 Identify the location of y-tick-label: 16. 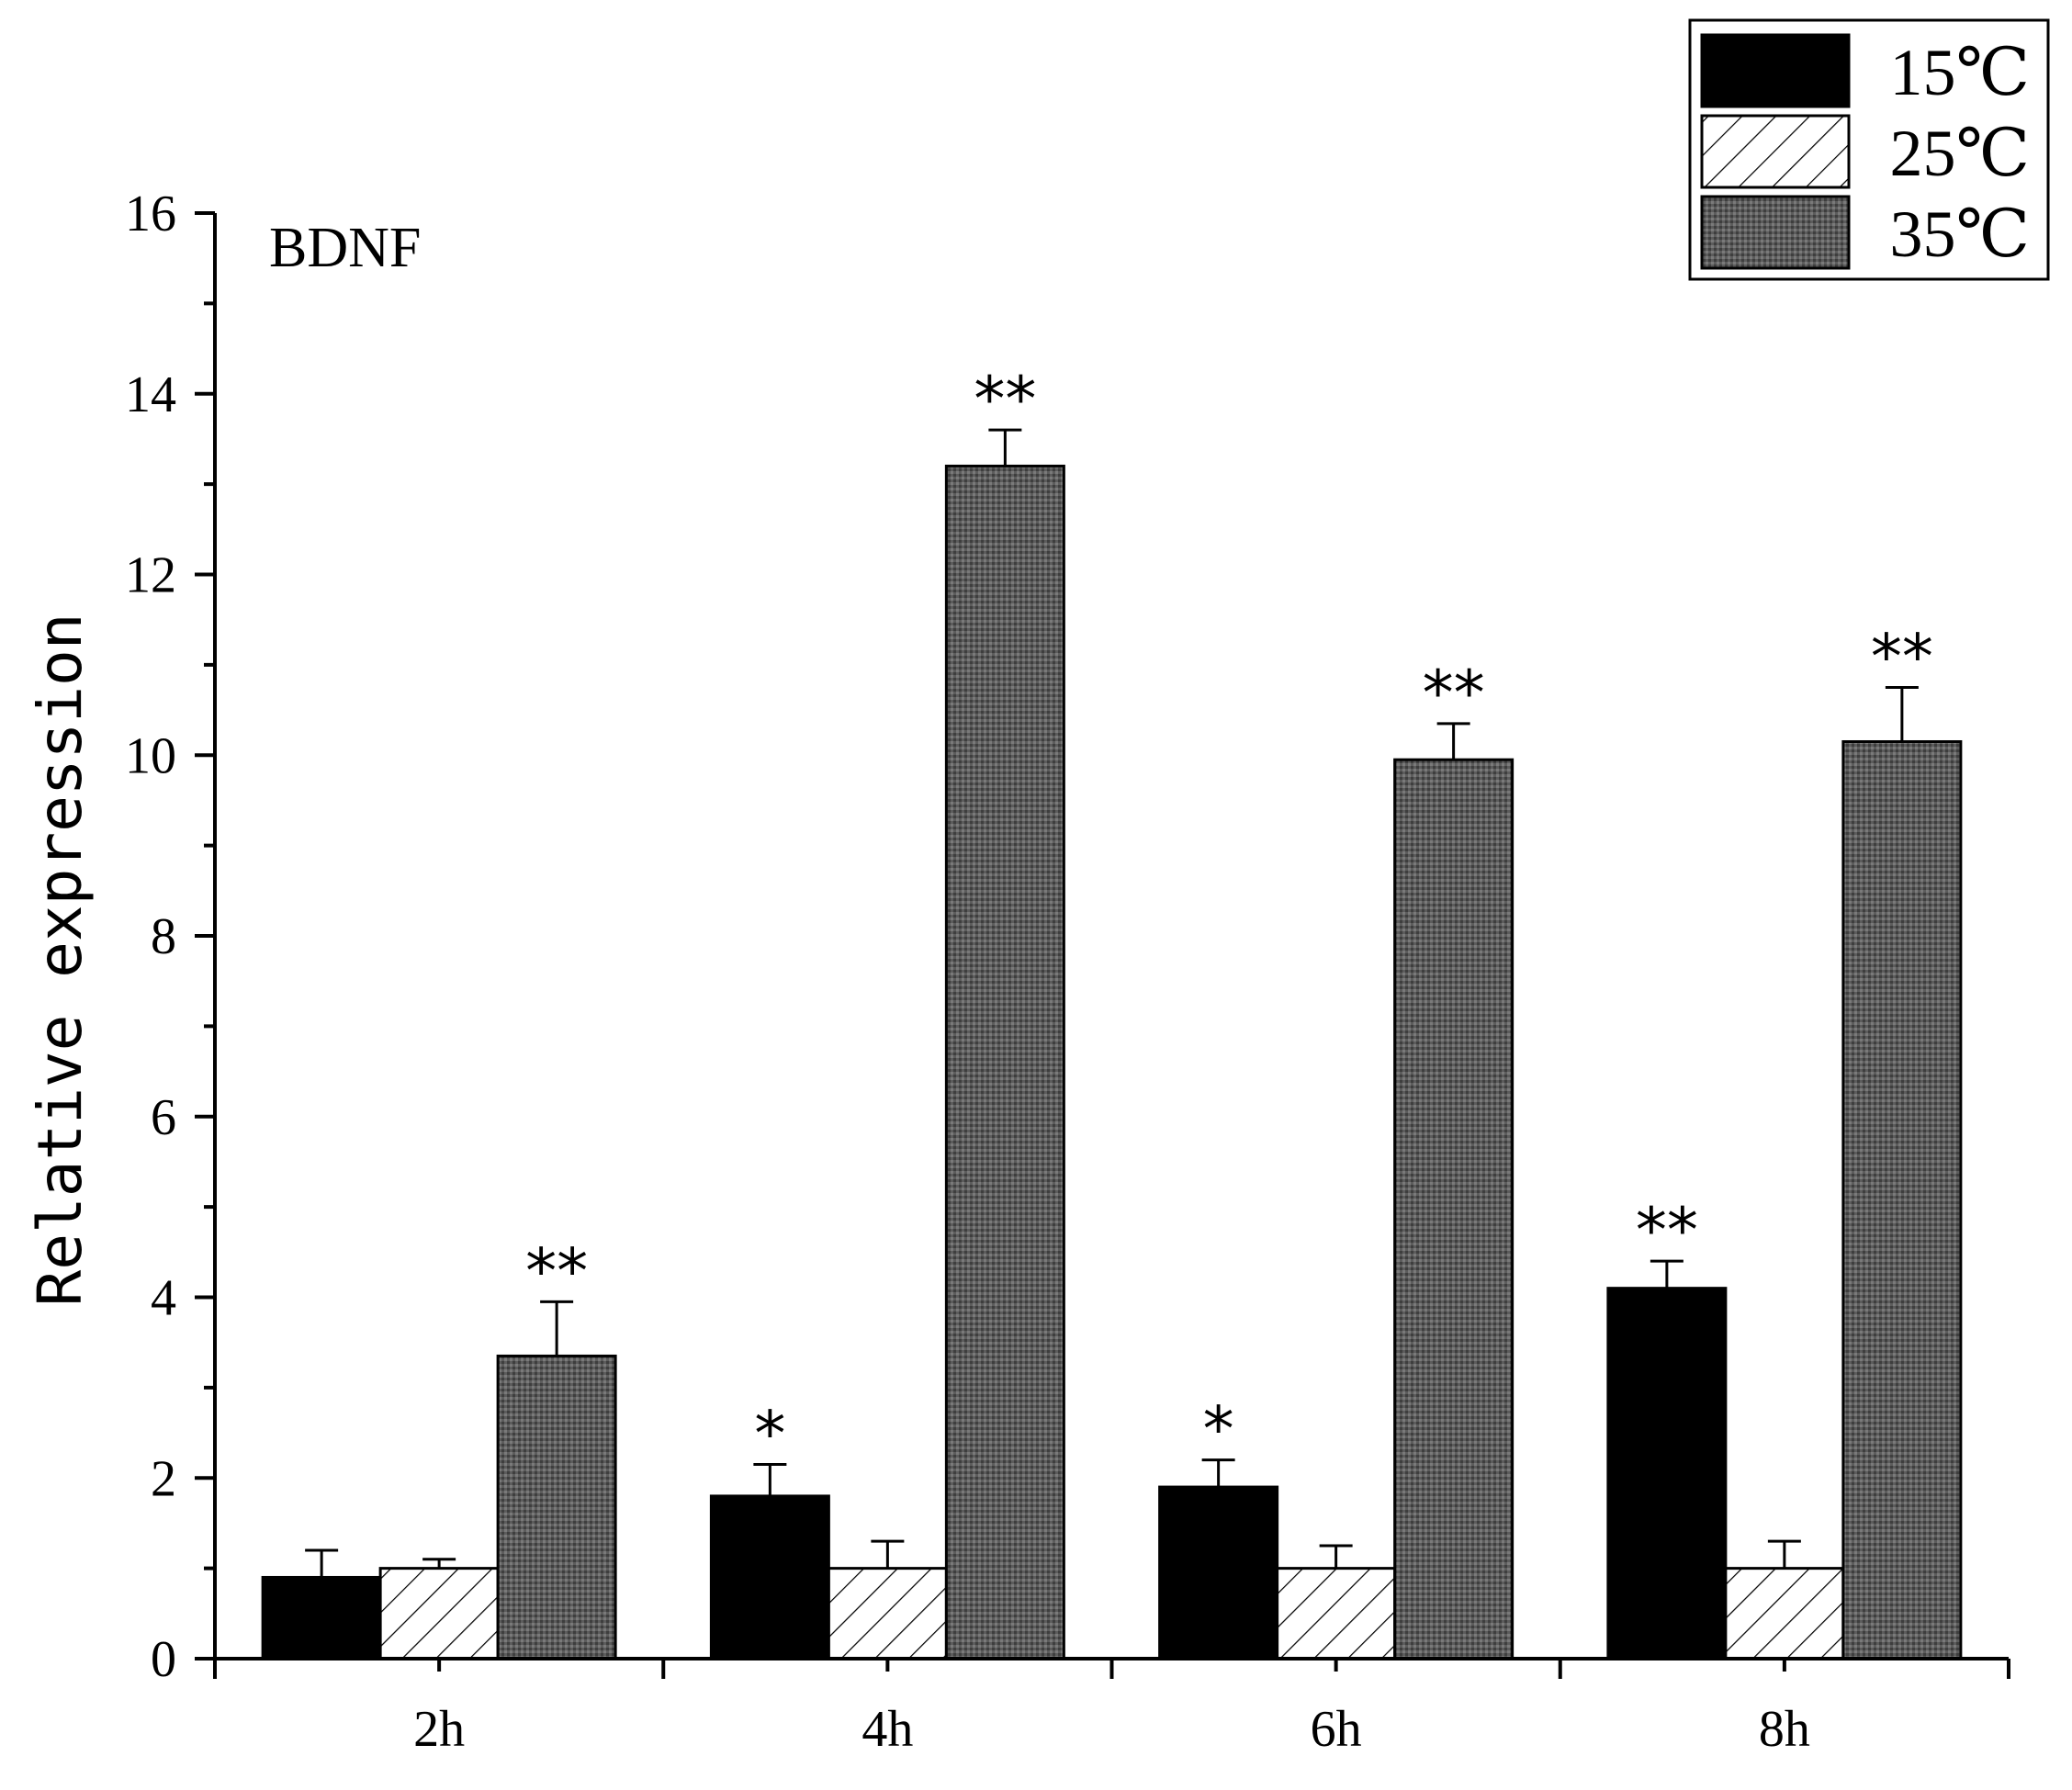
(150, 214).